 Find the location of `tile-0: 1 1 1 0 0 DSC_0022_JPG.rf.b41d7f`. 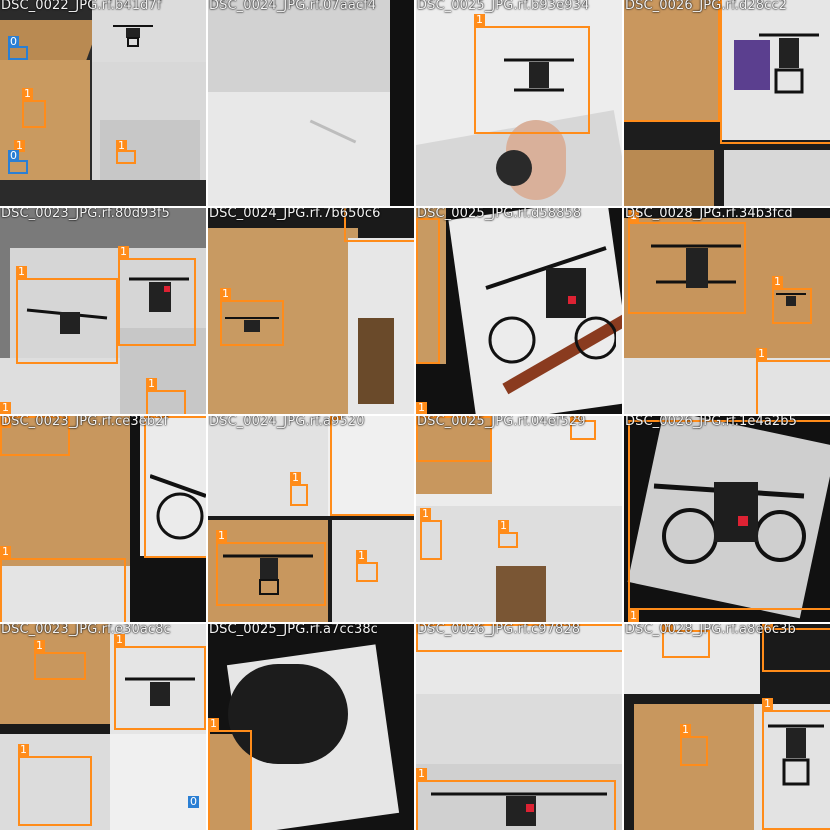

tile-0: 1 1 1 0 0 DSC_0022_JPG.rf.b41d7f is located at coordinates (103, 103).